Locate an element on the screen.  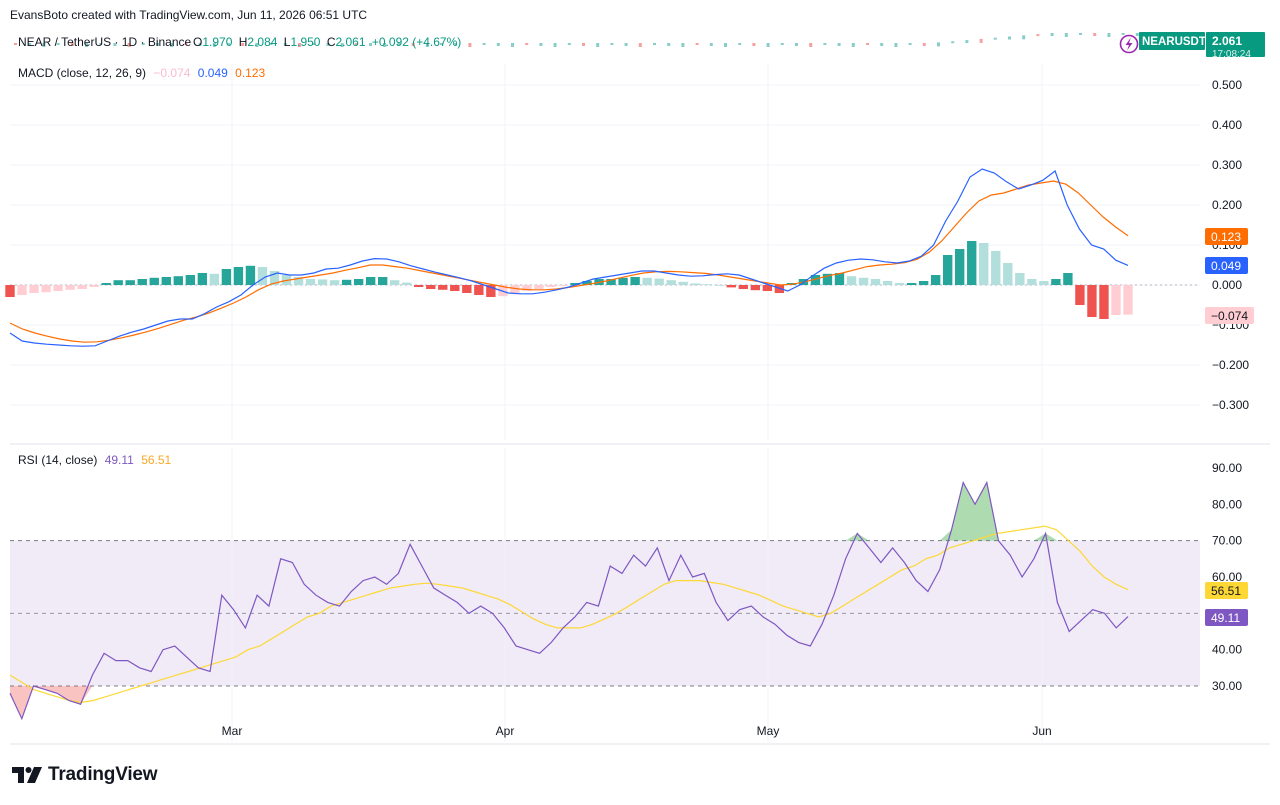
tradingview-logo-icon is located at coordinates (27, 775).